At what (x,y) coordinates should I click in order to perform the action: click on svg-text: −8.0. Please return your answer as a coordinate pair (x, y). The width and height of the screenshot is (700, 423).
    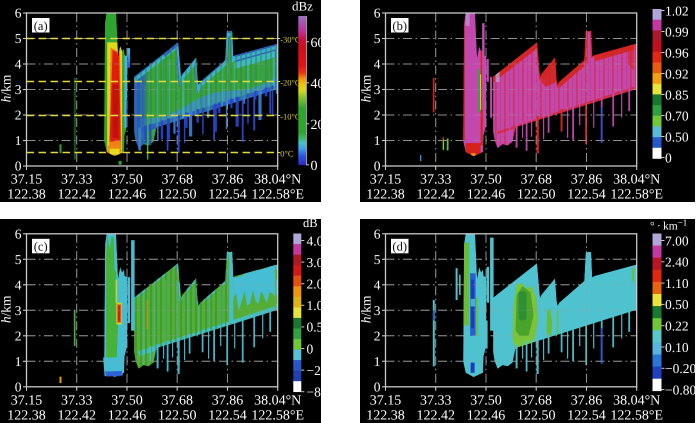
    Looking at the image, I should click on (319, 392).